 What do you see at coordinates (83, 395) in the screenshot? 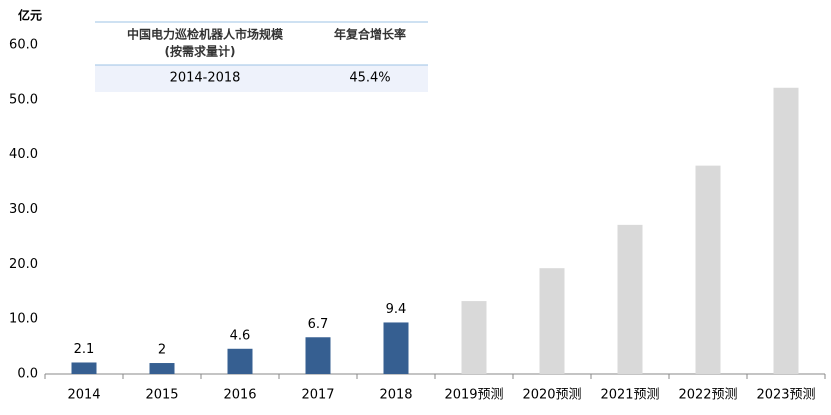
I see `x-tick-label: 2014` at bounding box center [83, 395].